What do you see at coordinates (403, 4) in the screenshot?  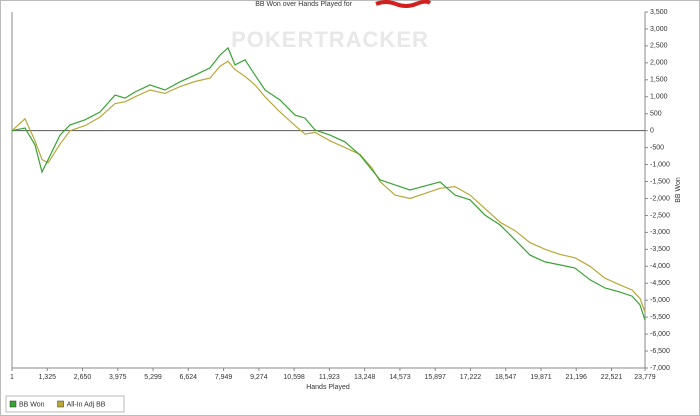 I see `redaction` at bounding box center [403, 4].